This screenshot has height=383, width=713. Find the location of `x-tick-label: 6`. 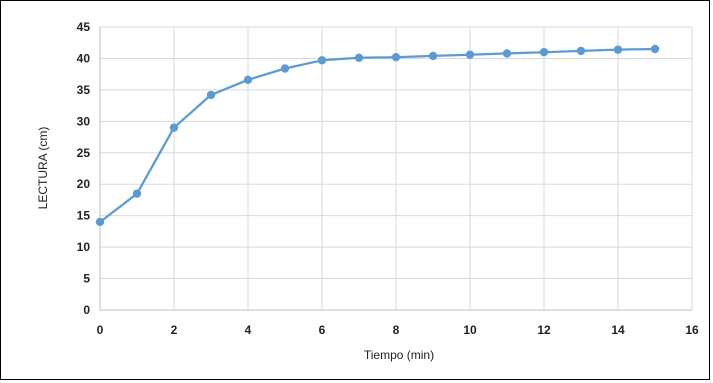

x-tick-label: 6 is located at coordinates (322, 330).